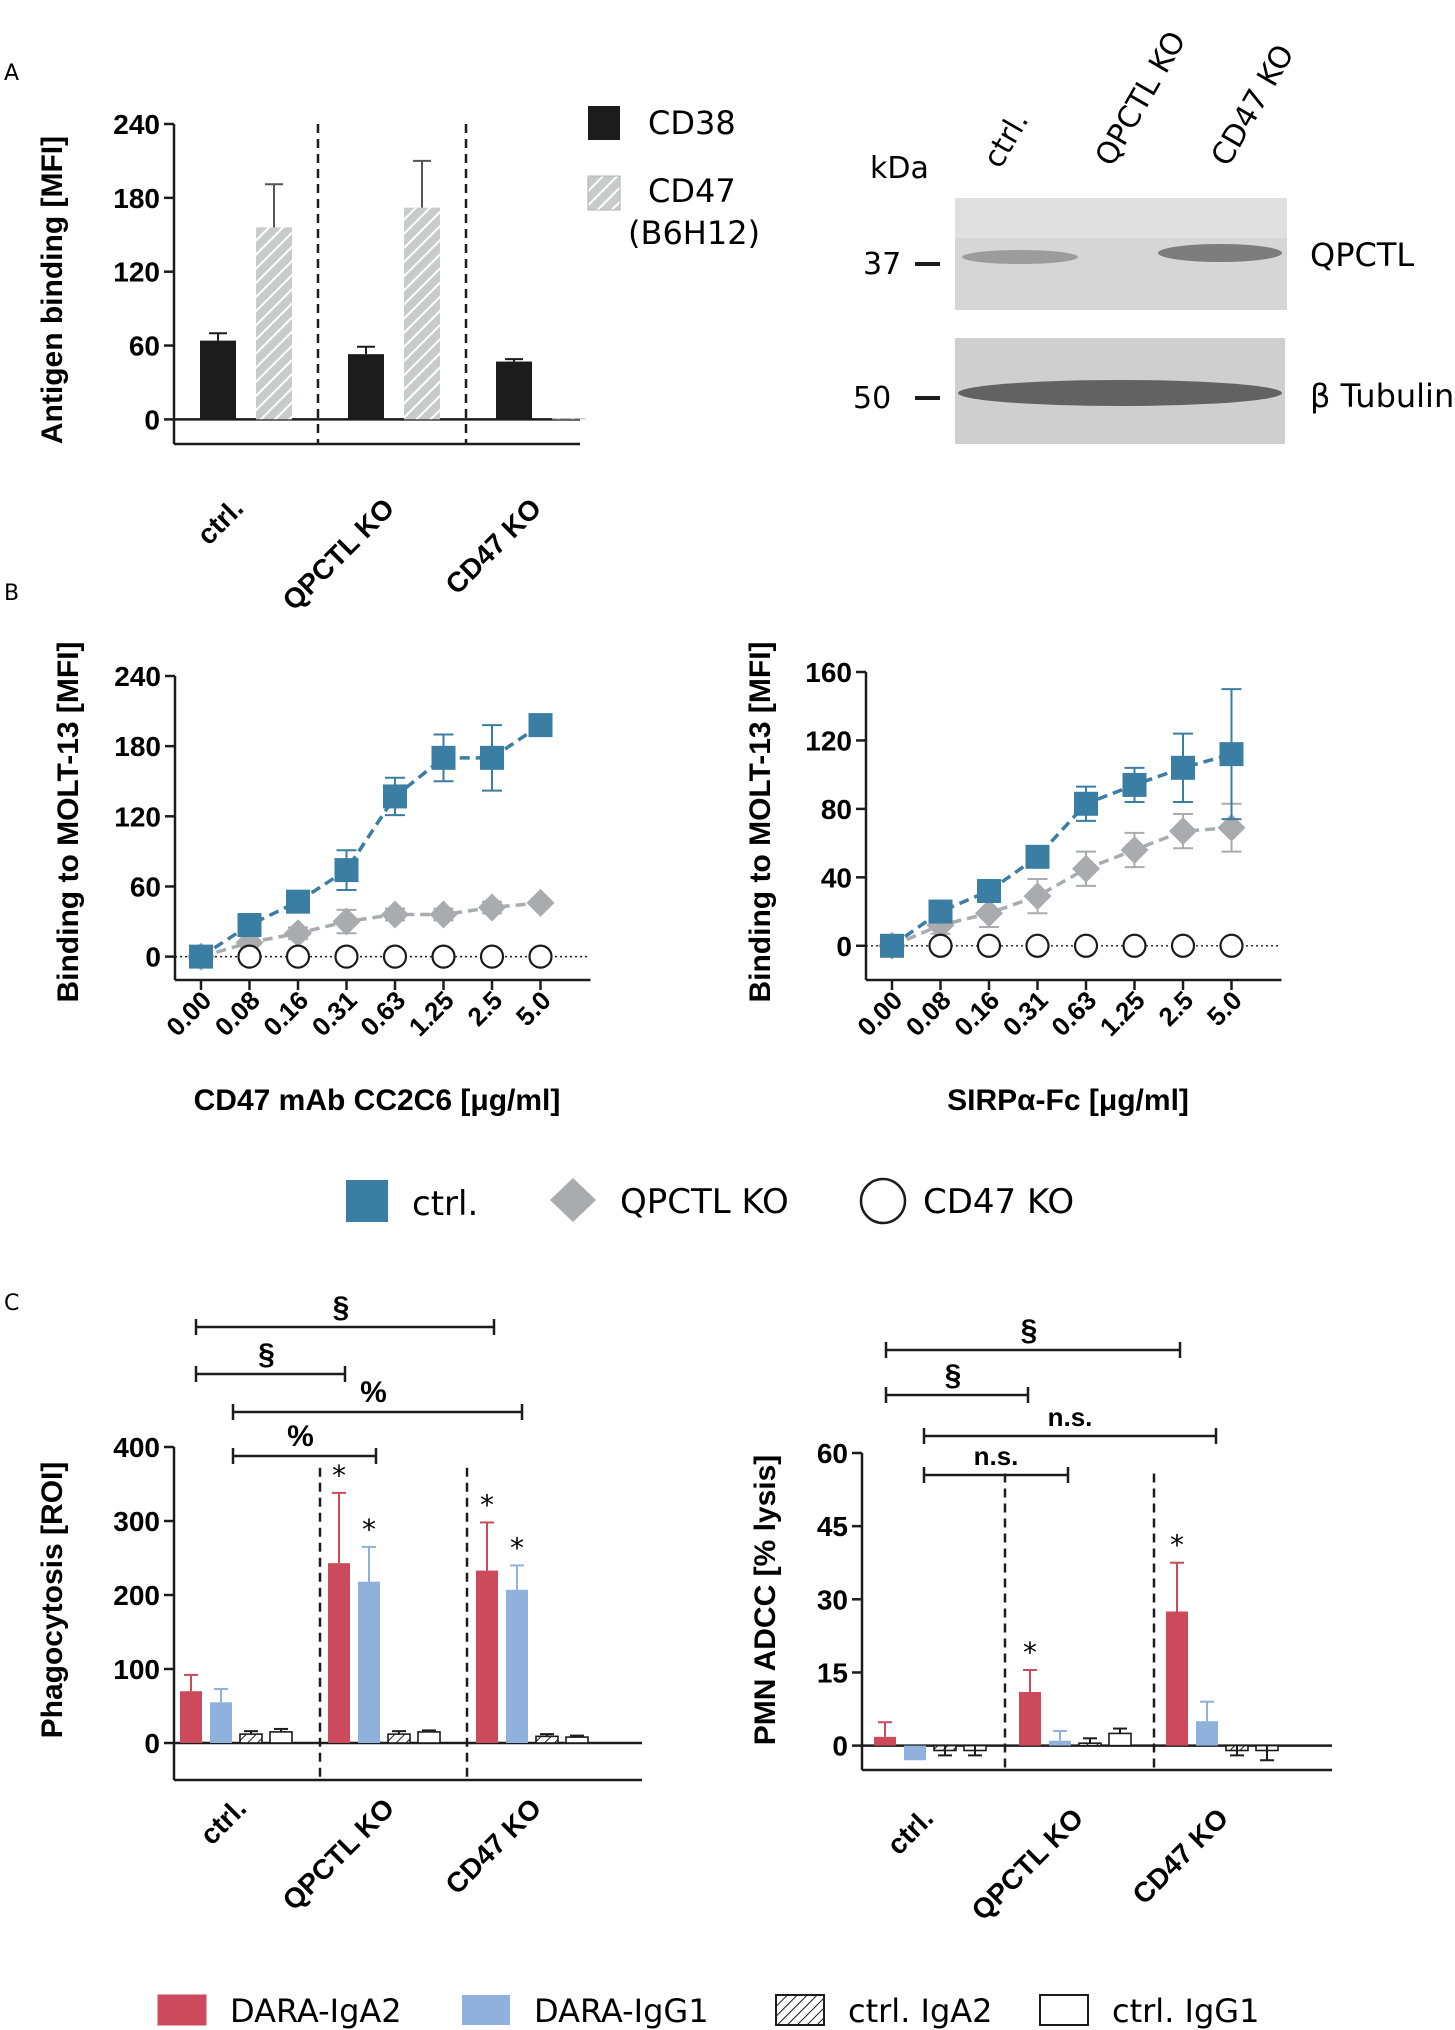 The image size is (1455, 2030). What do you see at coordinates (872, 398) in the screenshot?
I see `blot-marker-50: 50` at bounding box center [872, 398].